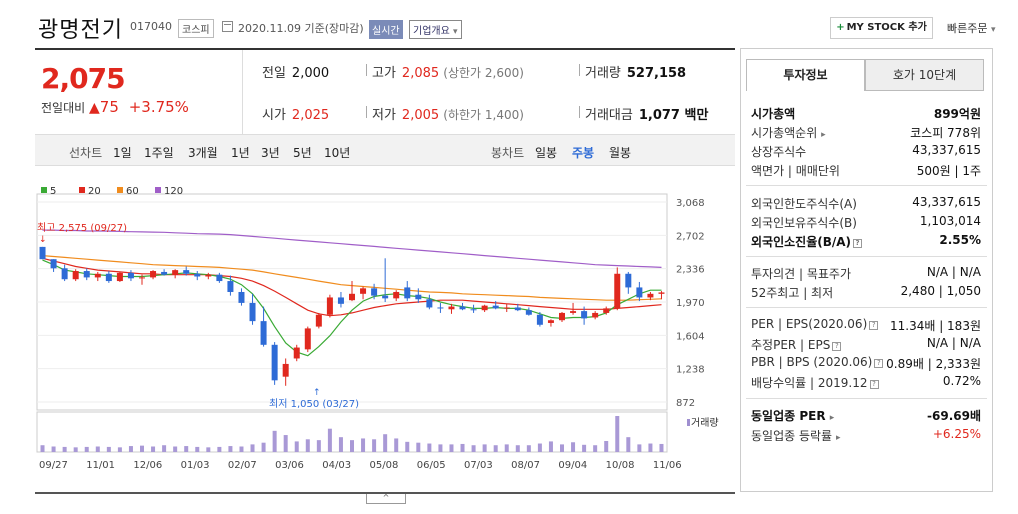 The height and width of the screenshot is (514, 1018). Describe the element at coordinates (866, 345) in the screenshot. I see `est-per-row: 추정PER | EPS? N/A | N/A` at that location.